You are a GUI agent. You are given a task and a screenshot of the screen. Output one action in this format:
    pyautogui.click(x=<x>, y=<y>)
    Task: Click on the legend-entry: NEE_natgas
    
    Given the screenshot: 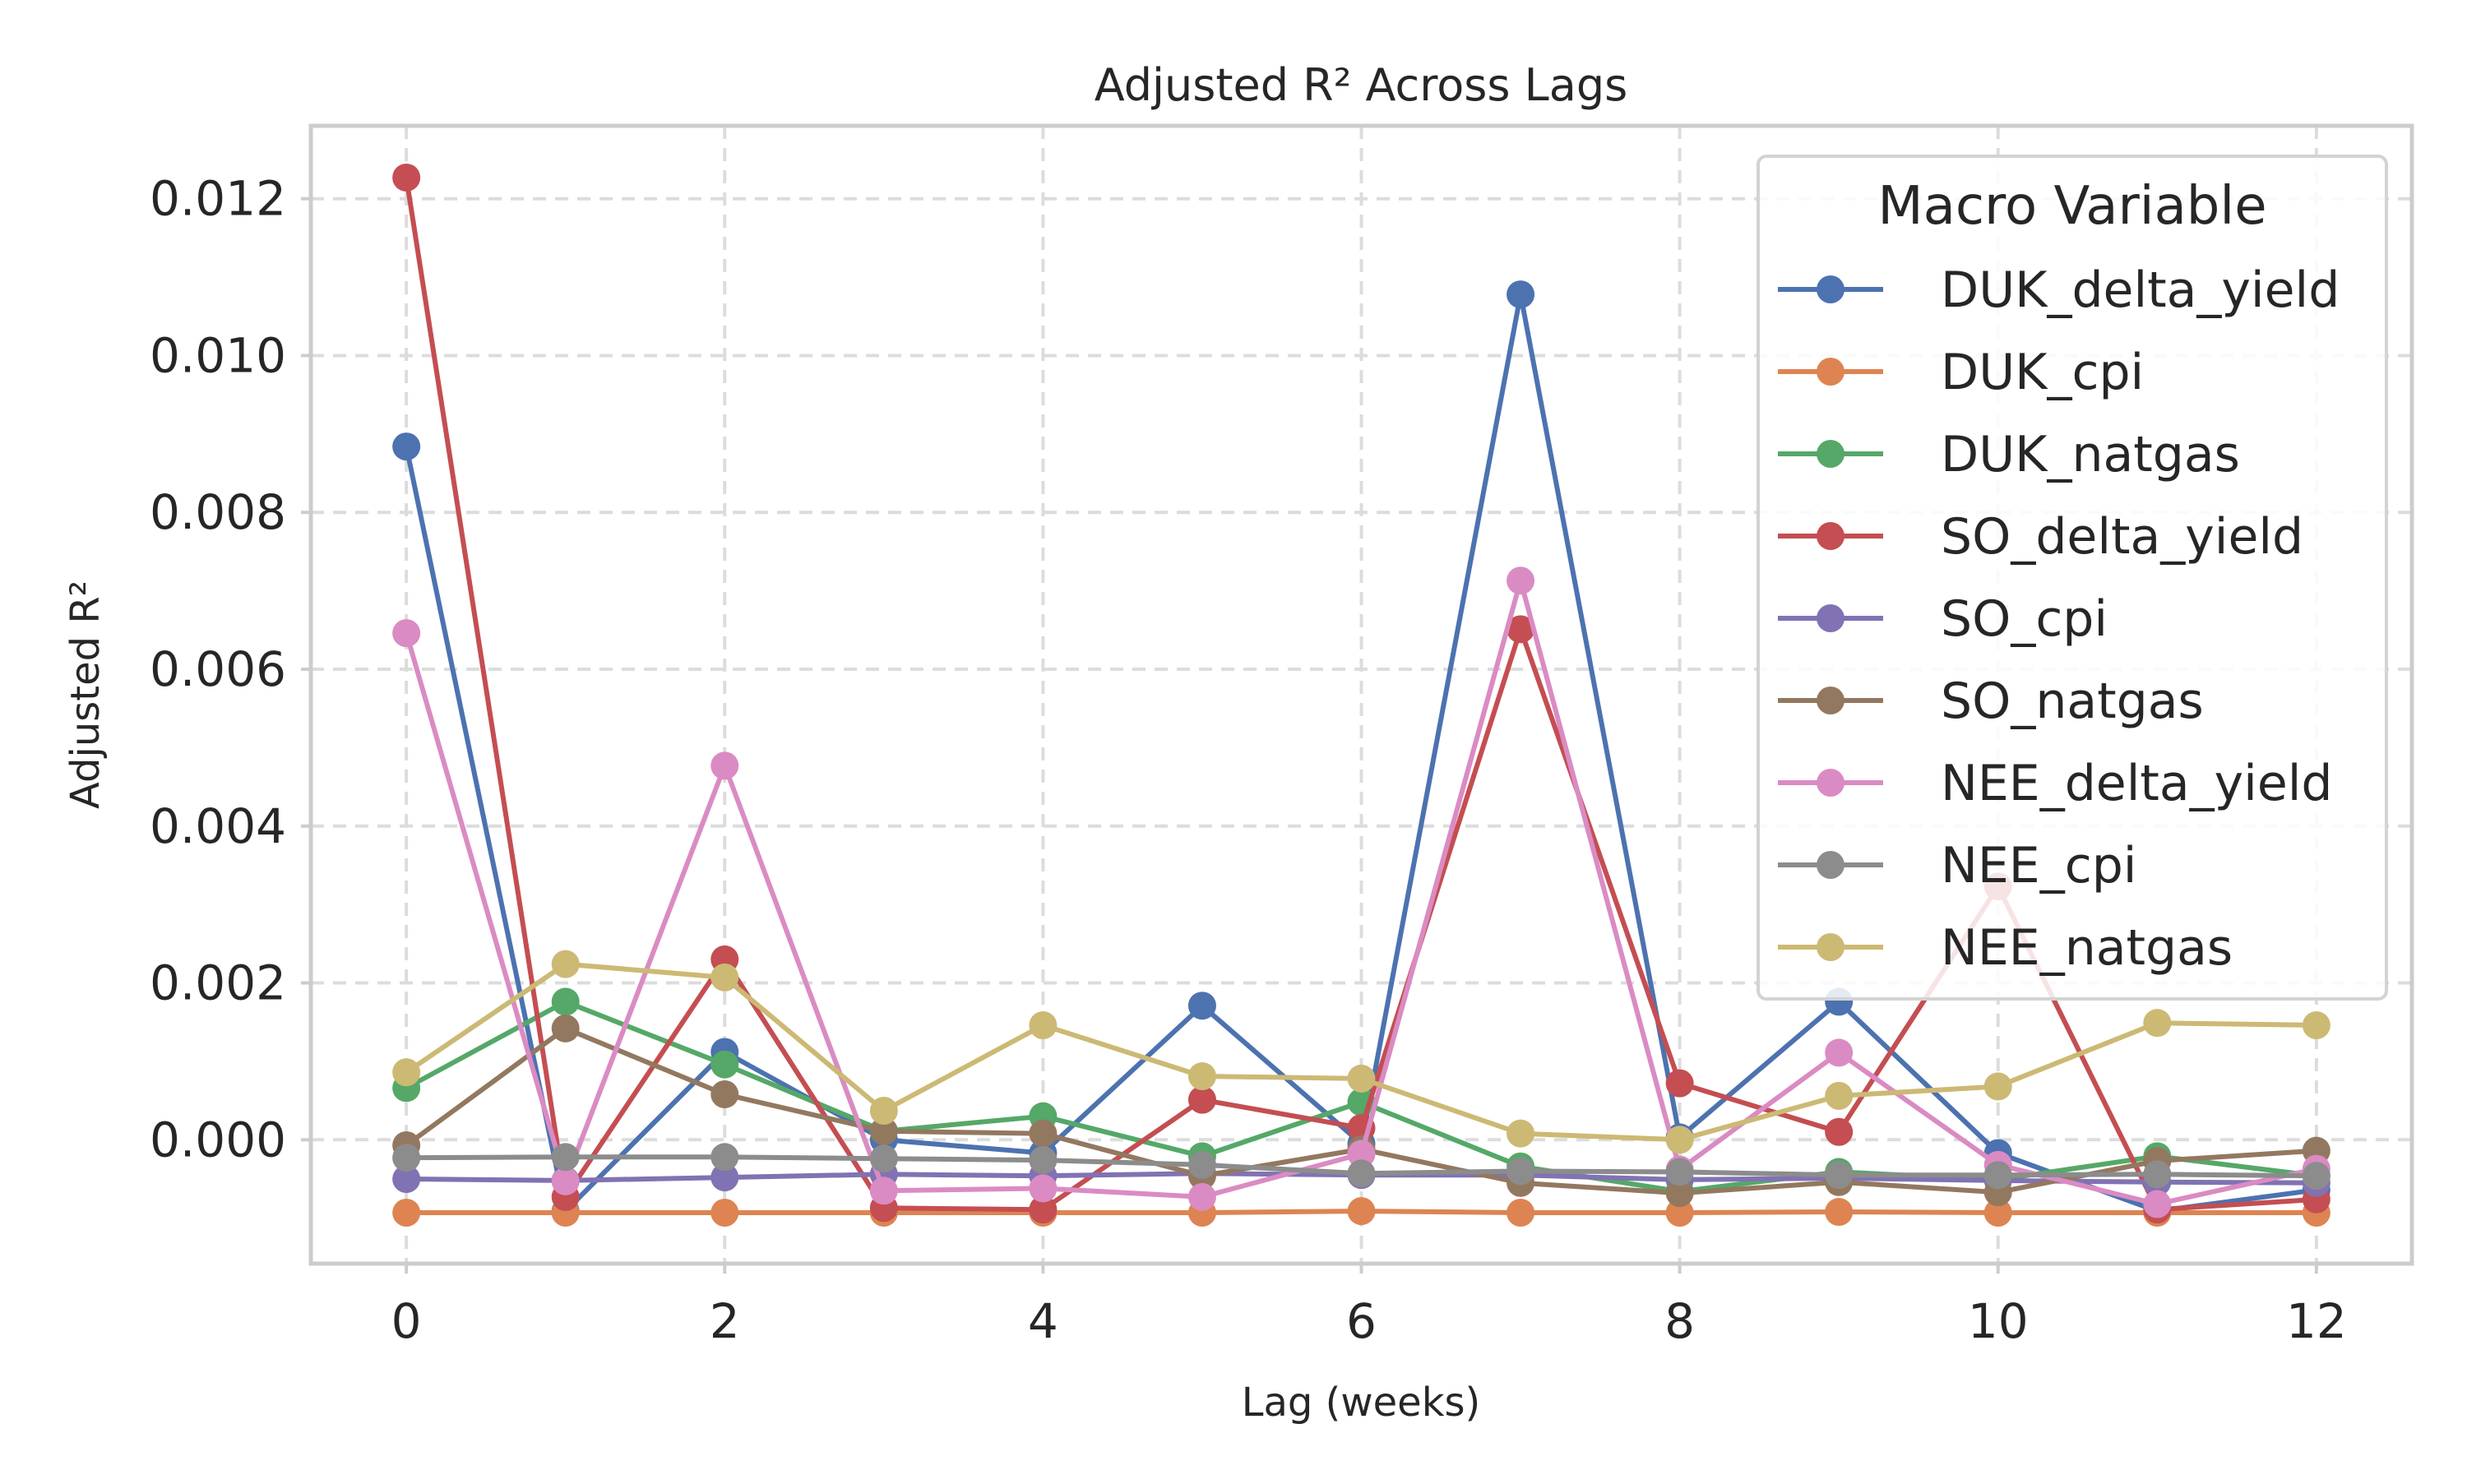 What is the action you would take?
    pyautogui.click(x=2006, y=948)
    